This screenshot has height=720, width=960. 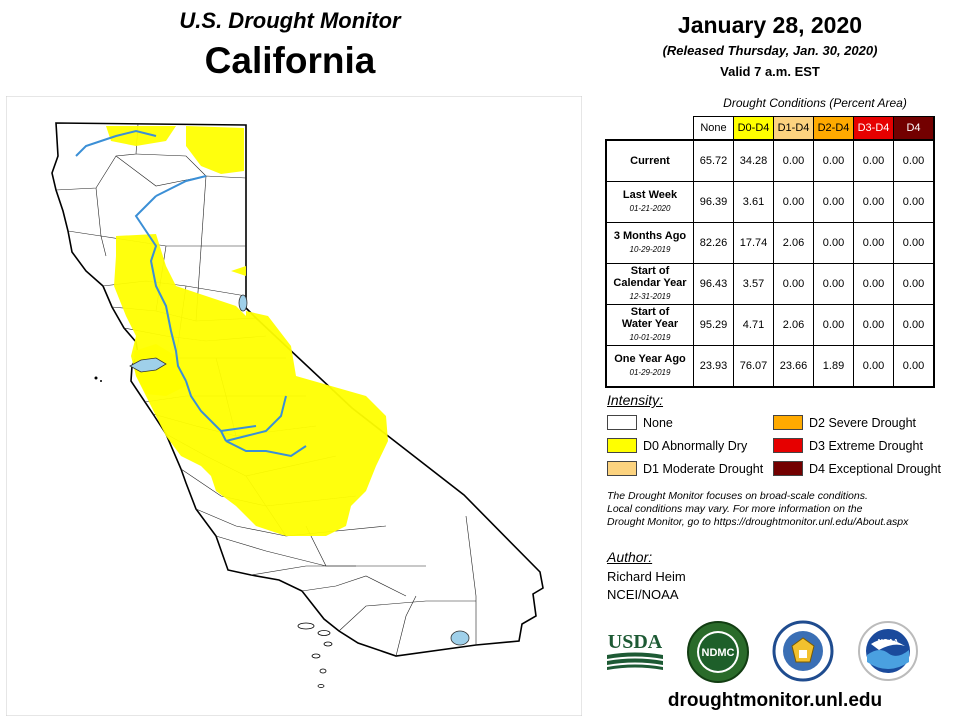 What do you see at coordinates (713, 284) in the screenshot?
I see `table-cell: 96.43` at bounding box center [713, 284].